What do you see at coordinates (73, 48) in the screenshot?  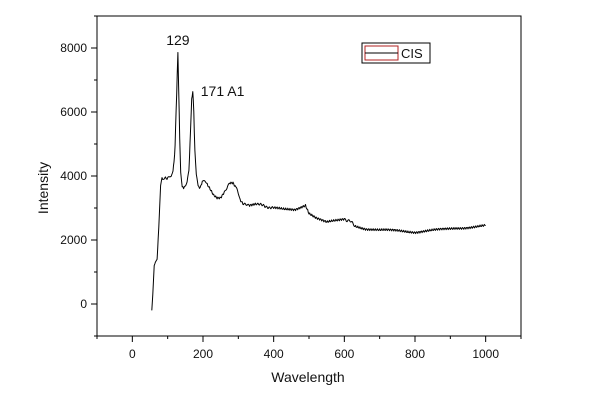 I see `y-tick-label: 8000` at bounding box center [73, 48].